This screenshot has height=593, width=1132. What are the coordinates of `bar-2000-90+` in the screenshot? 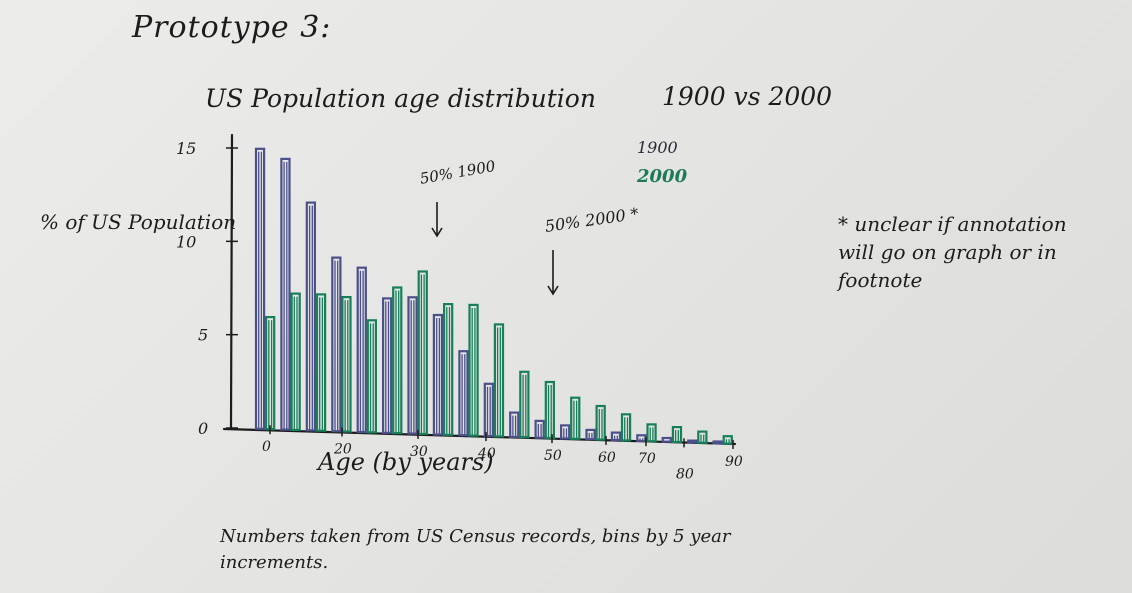 It's located at (727, 440).